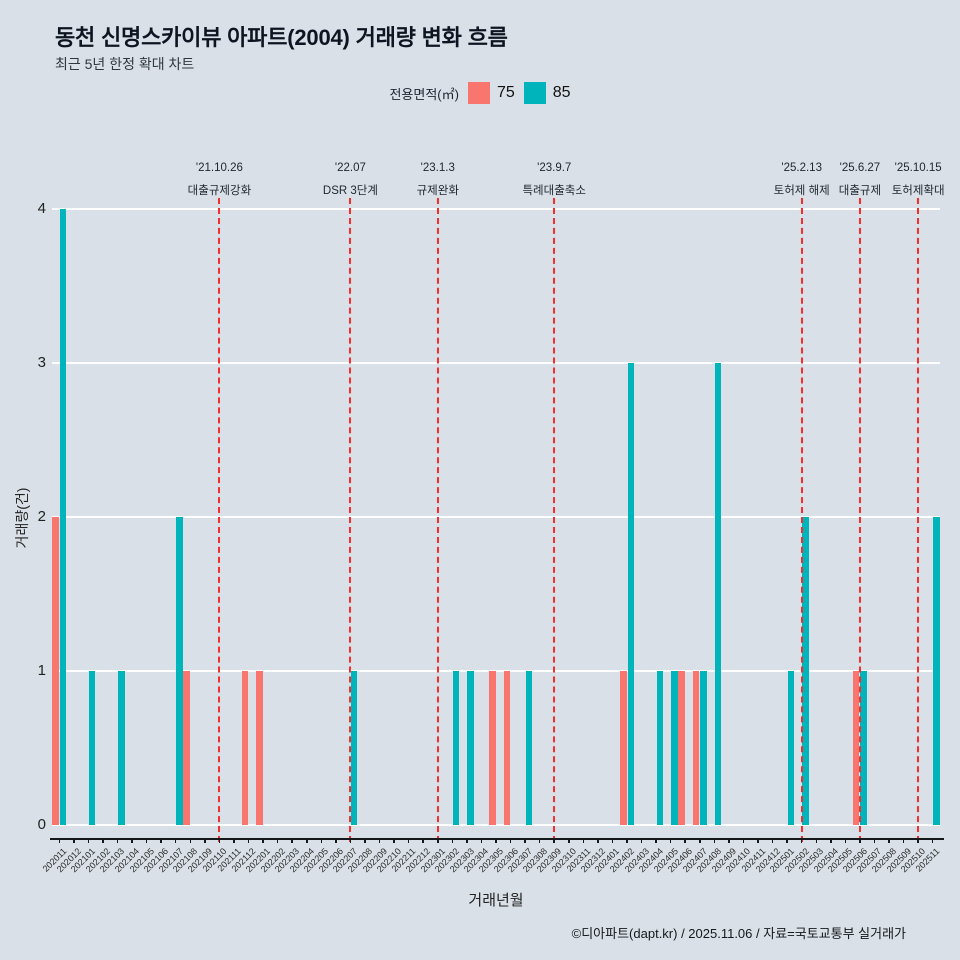  I want to click on event-date-202510: '25.10.15, so click(918, 168).